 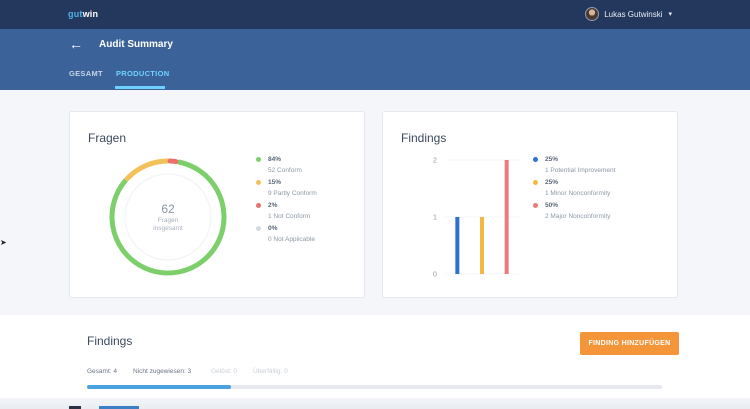 What do you see at coordinates (424, 138) in the screenshot?
I see `findings-chart-title: Findings` at bounding box center [424, 138].